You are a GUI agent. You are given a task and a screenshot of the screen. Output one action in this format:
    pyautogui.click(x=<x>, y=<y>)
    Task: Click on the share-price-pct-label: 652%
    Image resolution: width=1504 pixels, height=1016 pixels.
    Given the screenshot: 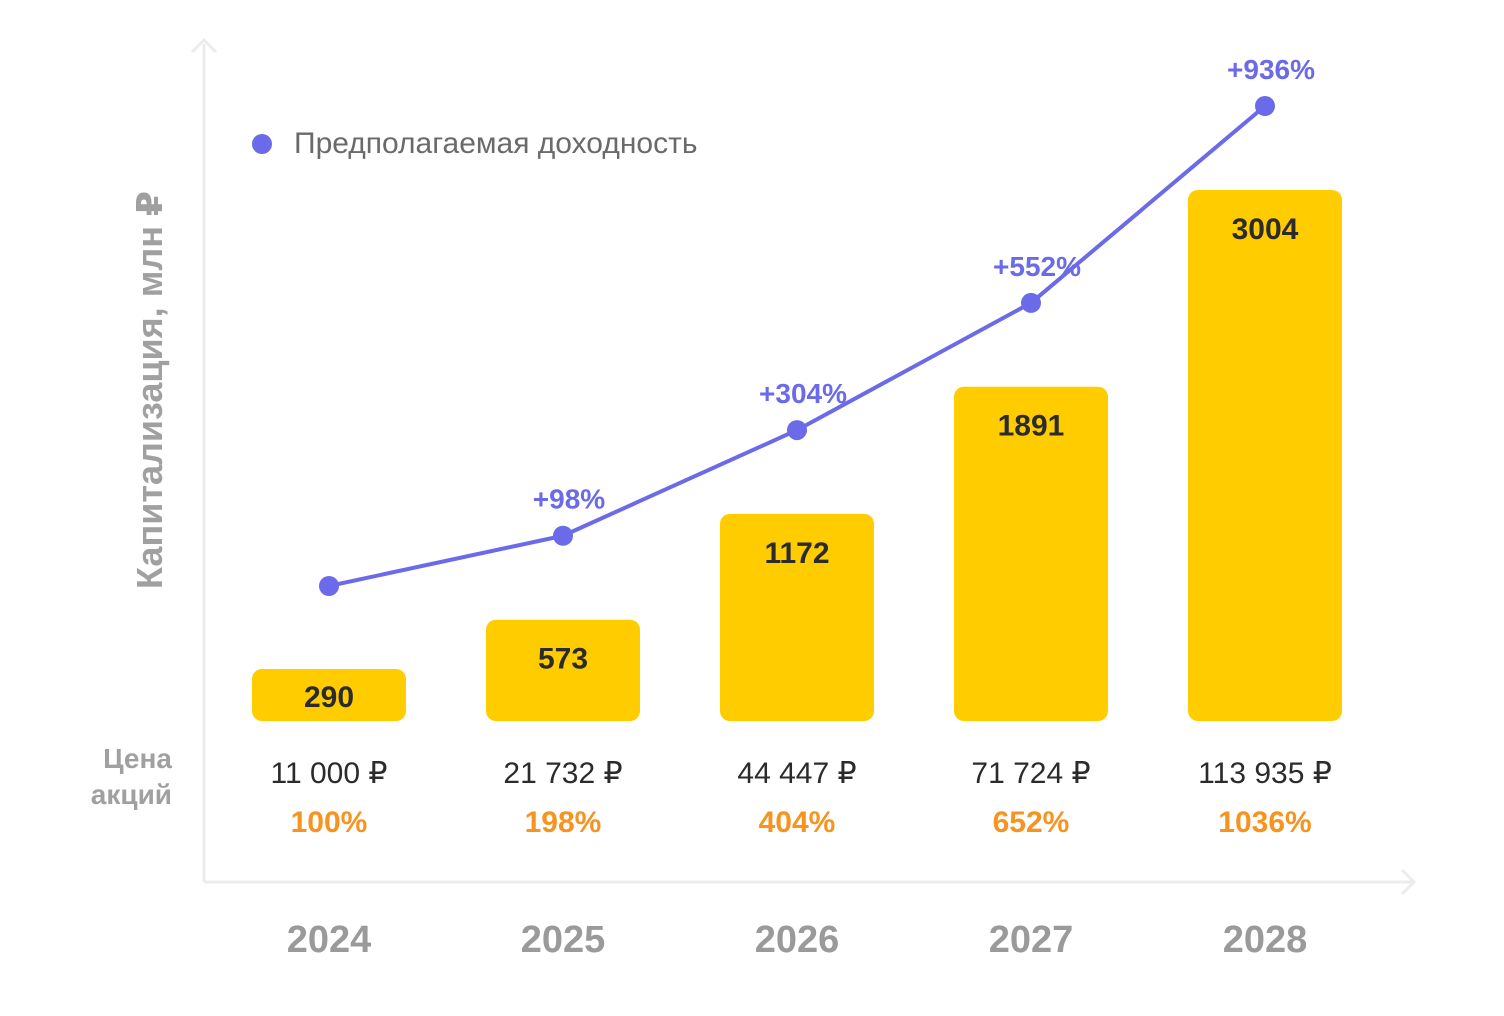 What is the action you would take?
    pyautogui.click(x=1031, y=822)
    